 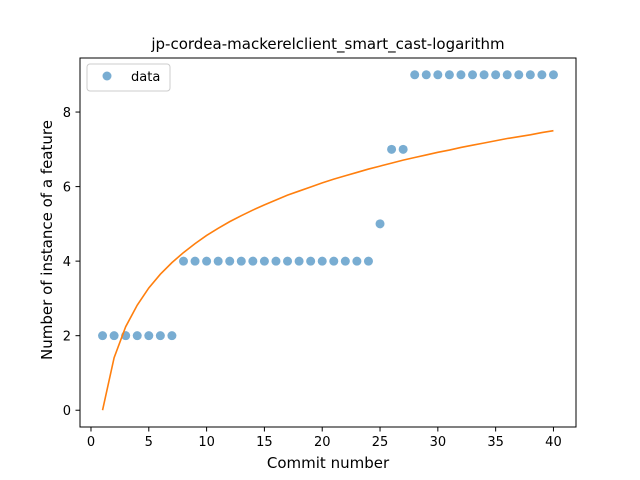 I want to click on y-axis-label: Number of instance of a feature, so click(x=47, y=240).